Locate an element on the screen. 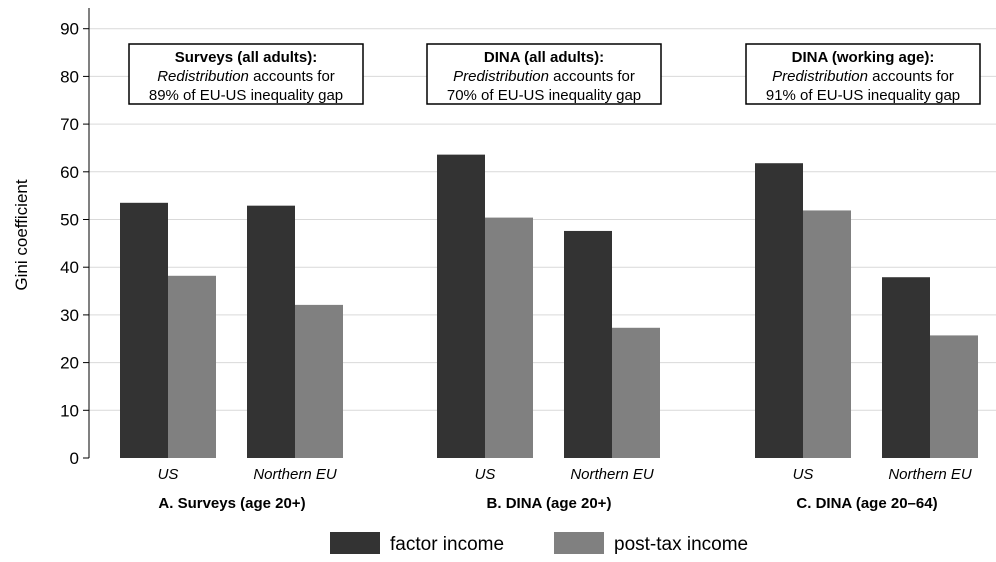 The width and height of the screenshot is (996, 562). y-tick-label-30: 30 is located at coordinates (69, 315).